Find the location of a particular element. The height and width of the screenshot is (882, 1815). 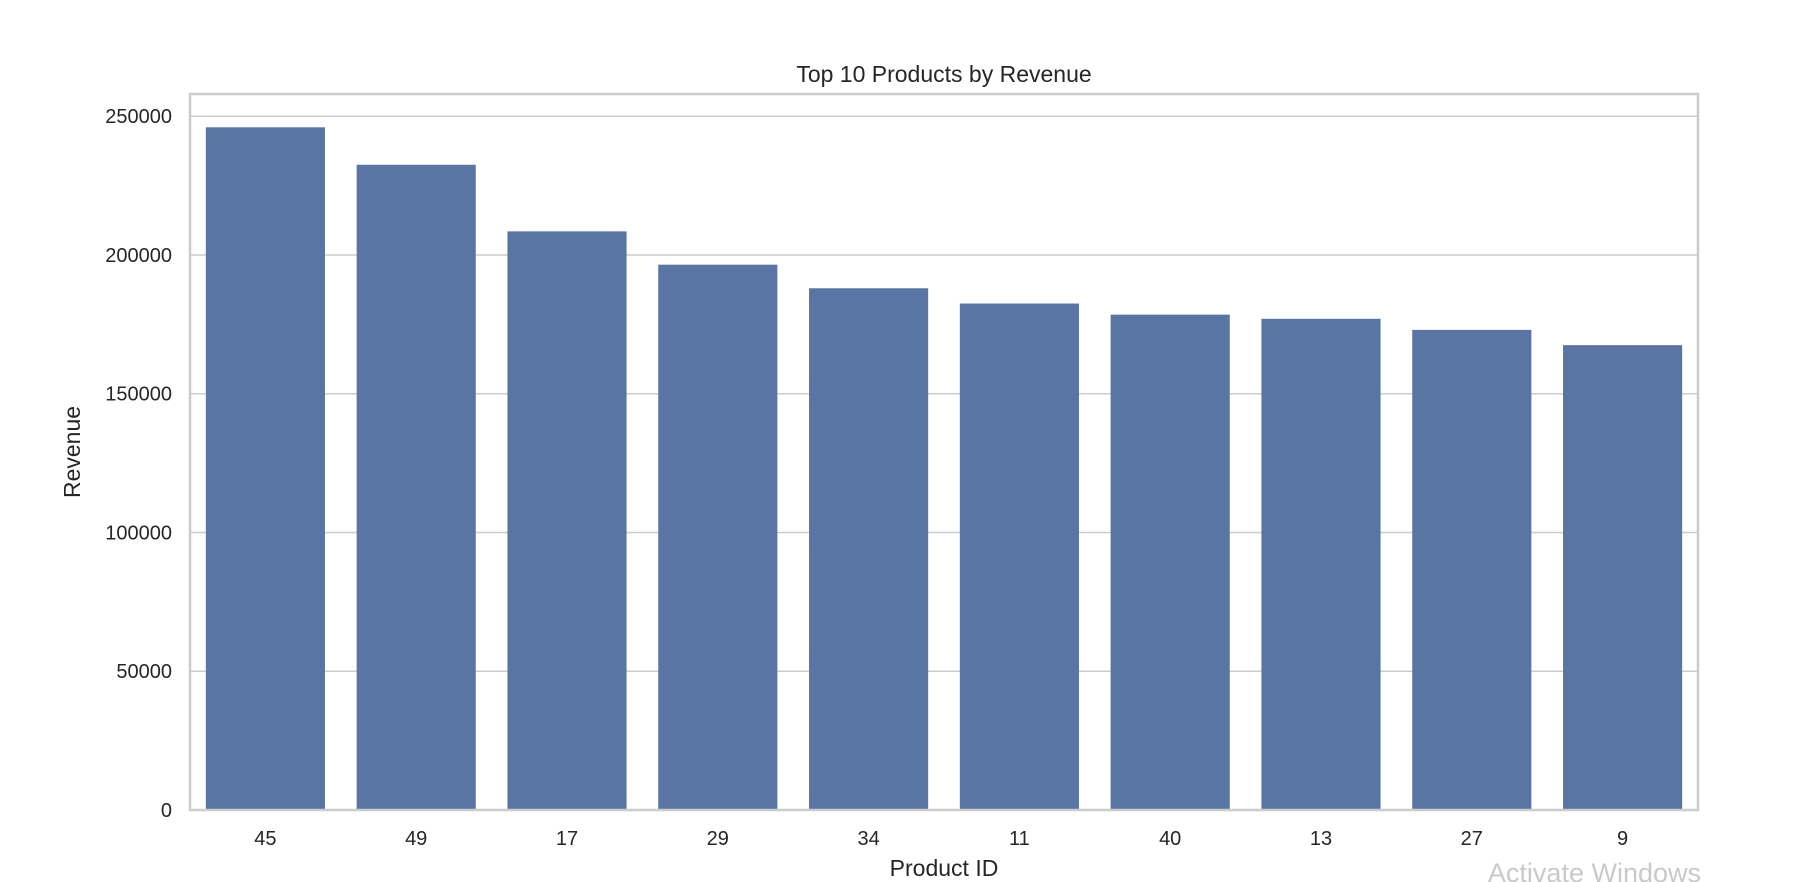

x-tick-label: 11 is located at coordinates (1019, 839).